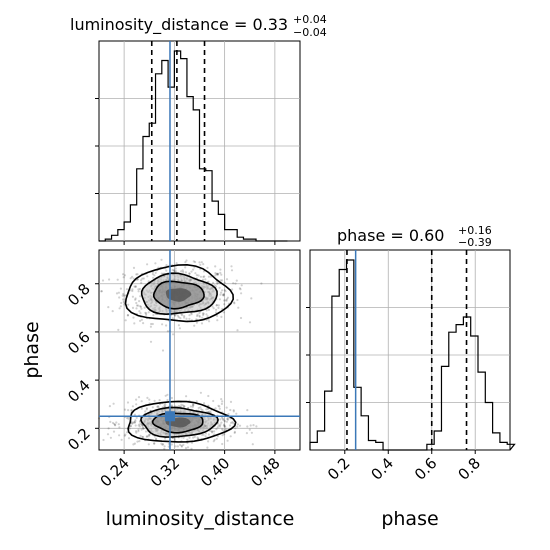 This screenshot has width=550, height=550. I want to click on x-tick-label: 0.6, so click(426, 469).